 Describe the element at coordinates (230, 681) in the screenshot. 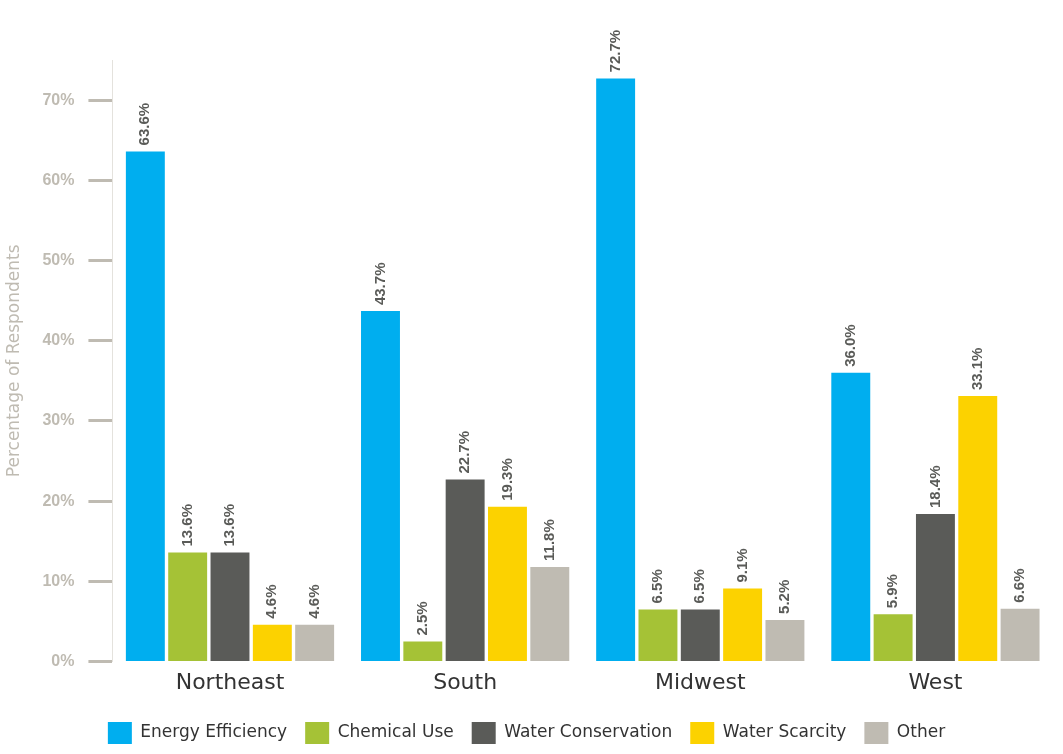

I see `x-tick-label: Northeast` at that location.